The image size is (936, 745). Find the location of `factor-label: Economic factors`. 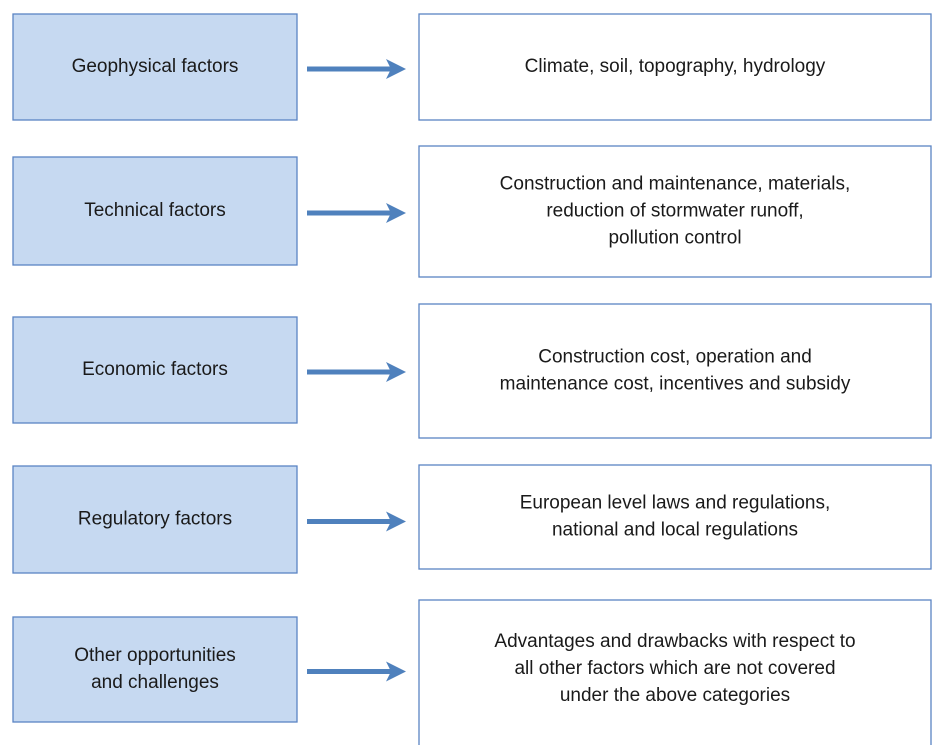

factor-label: Economic factors is located at coordinates (155, 369).